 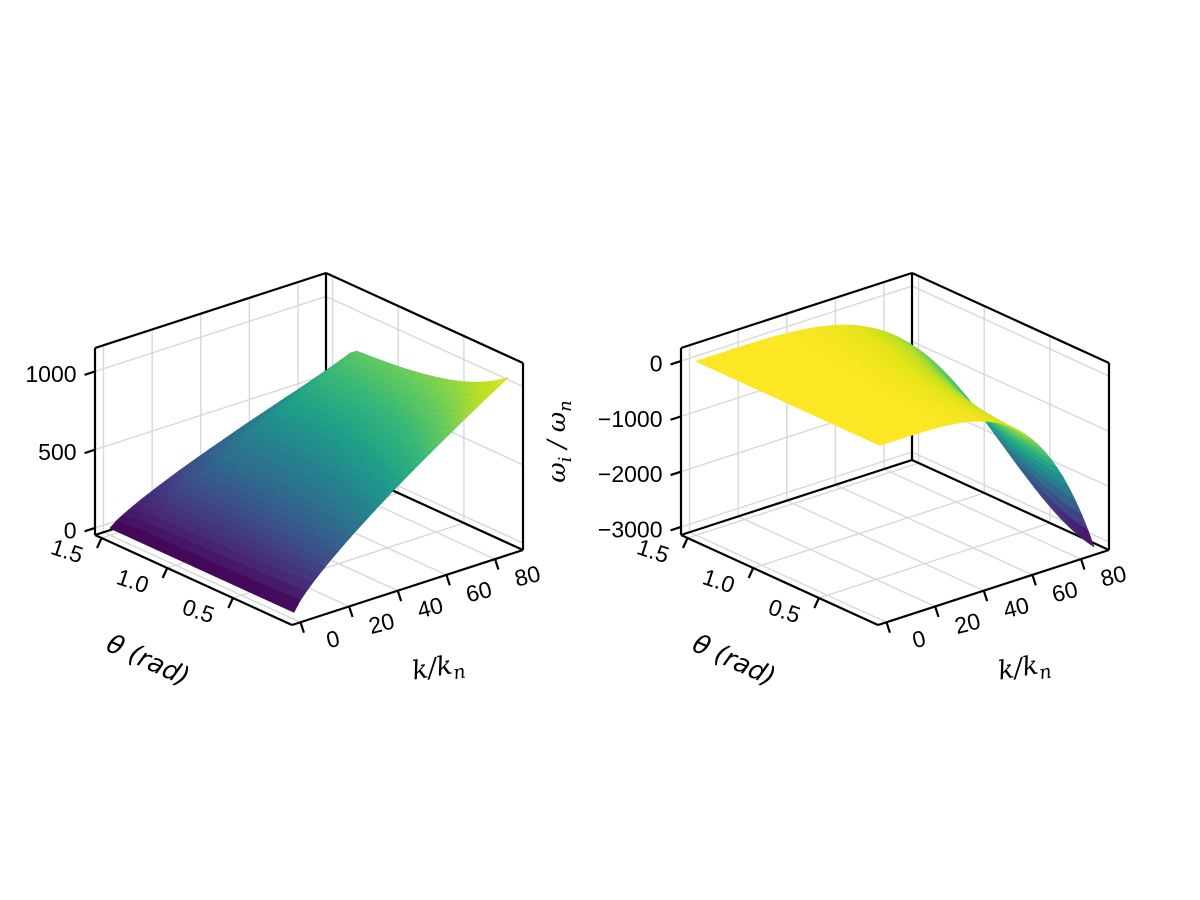 What do you see at coordinates (630, 474) in the screenshot?
I see `z-tick-label: −2000` at bounding box center [630, 474].